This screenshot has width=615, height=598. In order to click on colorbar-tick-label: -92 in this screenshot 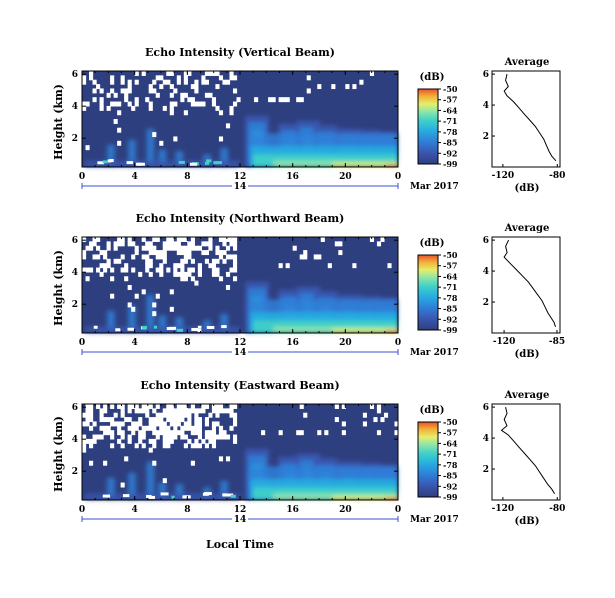, I will do `click(450, 153)`.